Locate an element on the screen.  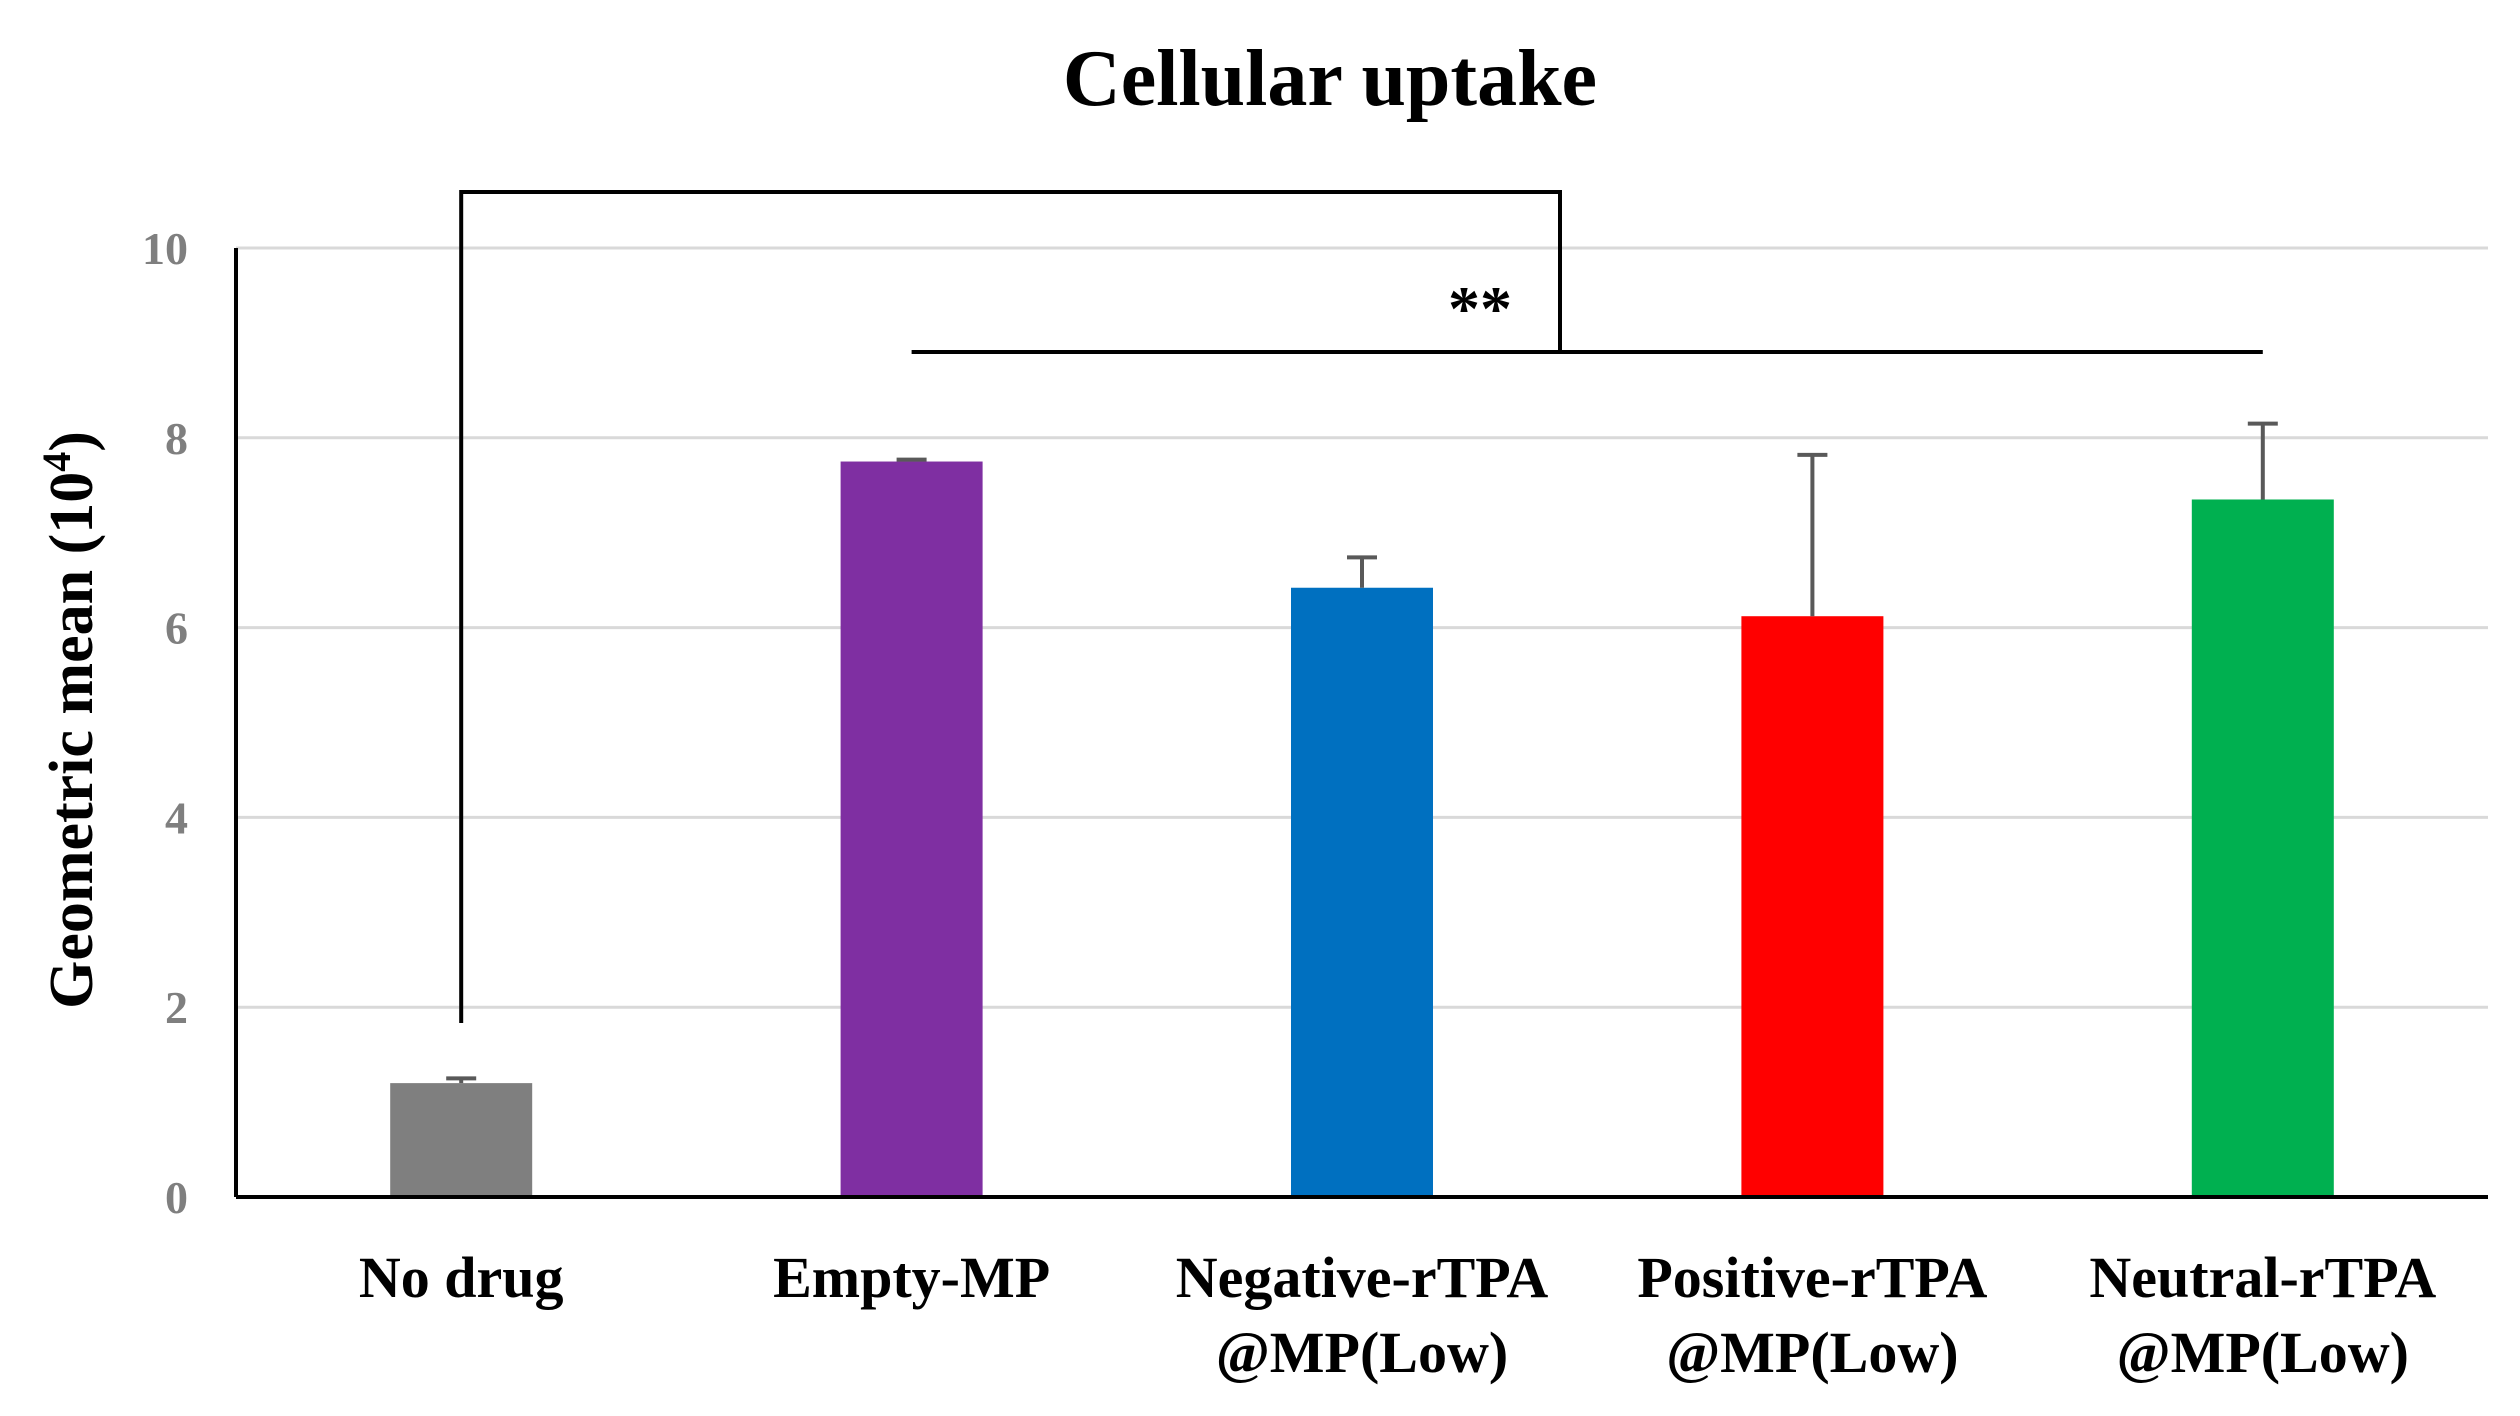
y-tick-label-8: 8 is located at coordinates (176, 438).